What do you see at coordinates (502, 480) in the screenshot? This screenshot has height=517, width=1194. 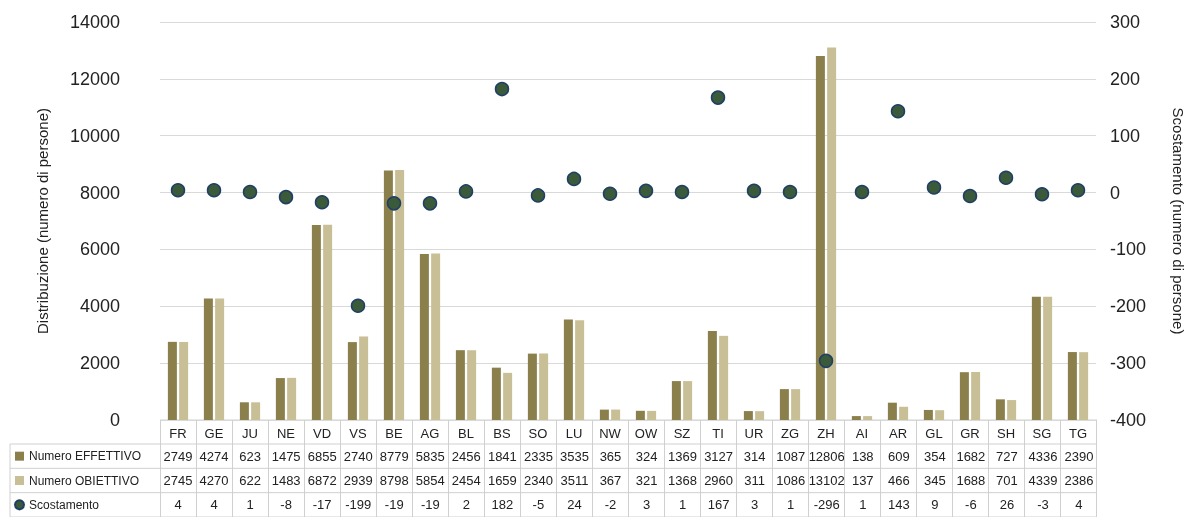 I see `data-label: 1659` at bounding box center [502, 480].